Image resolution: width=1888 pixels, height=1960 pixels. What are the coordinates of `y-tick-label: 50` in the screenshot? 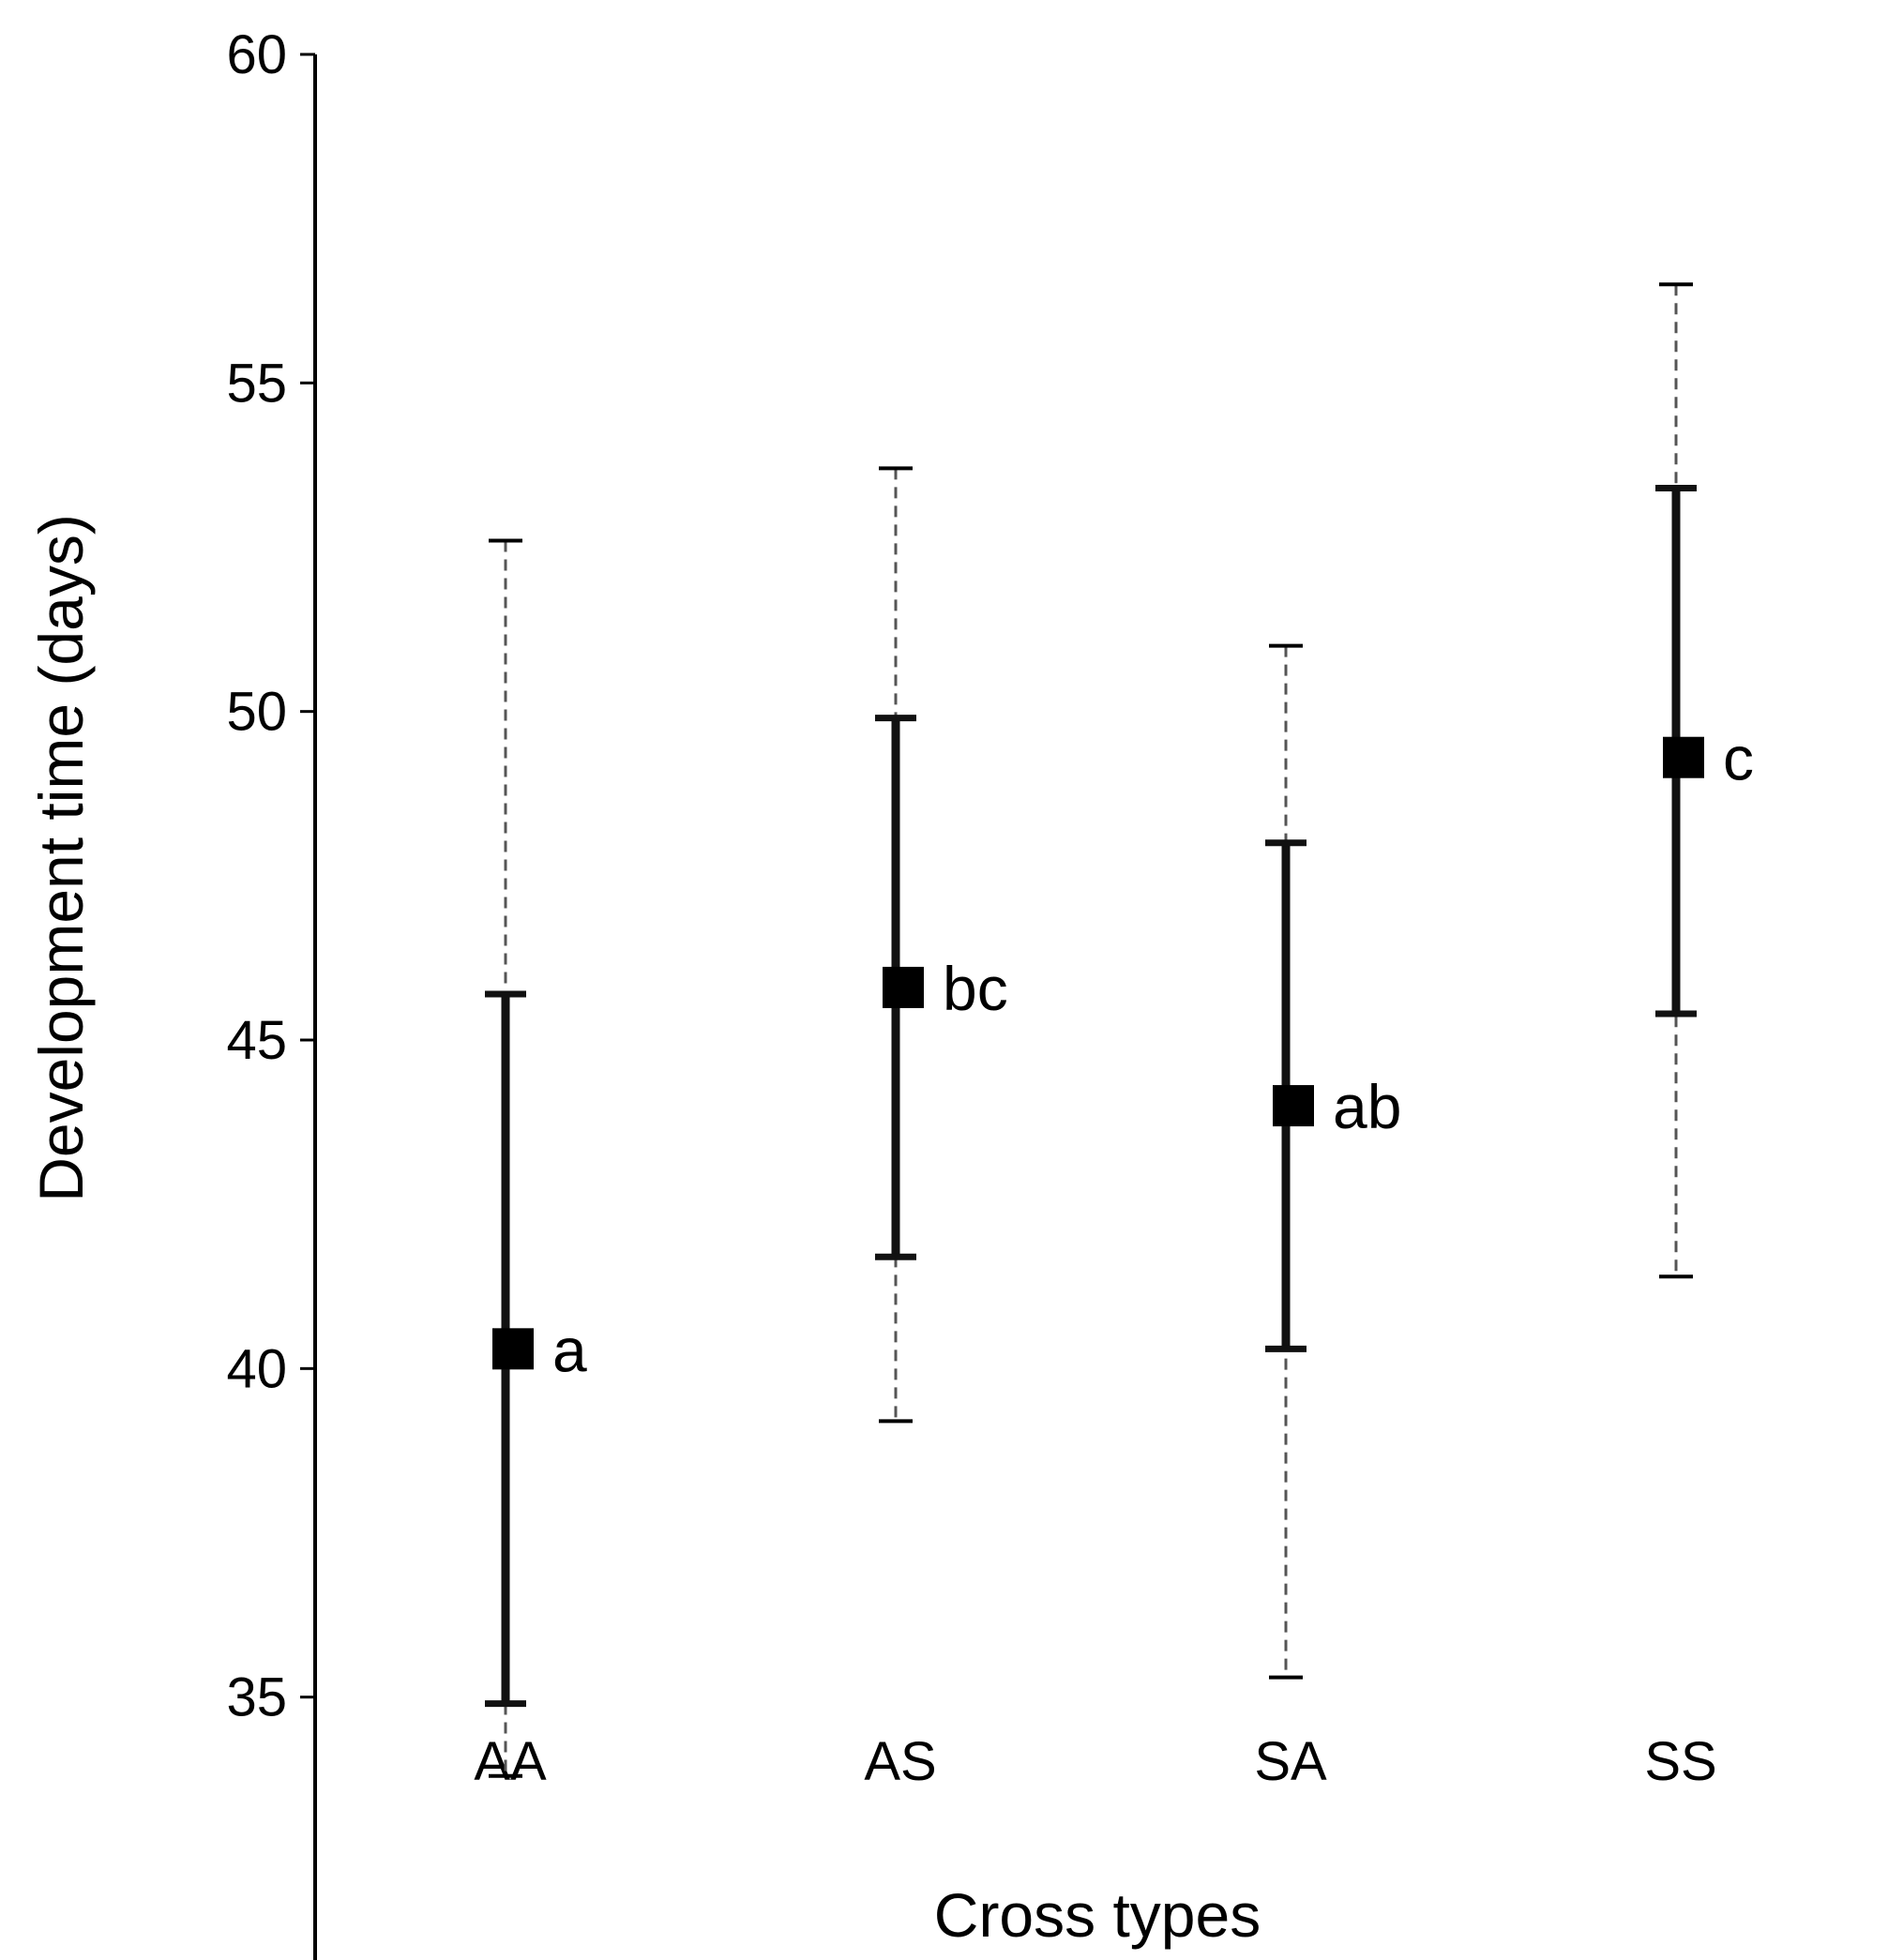 It's located at (256, 712).